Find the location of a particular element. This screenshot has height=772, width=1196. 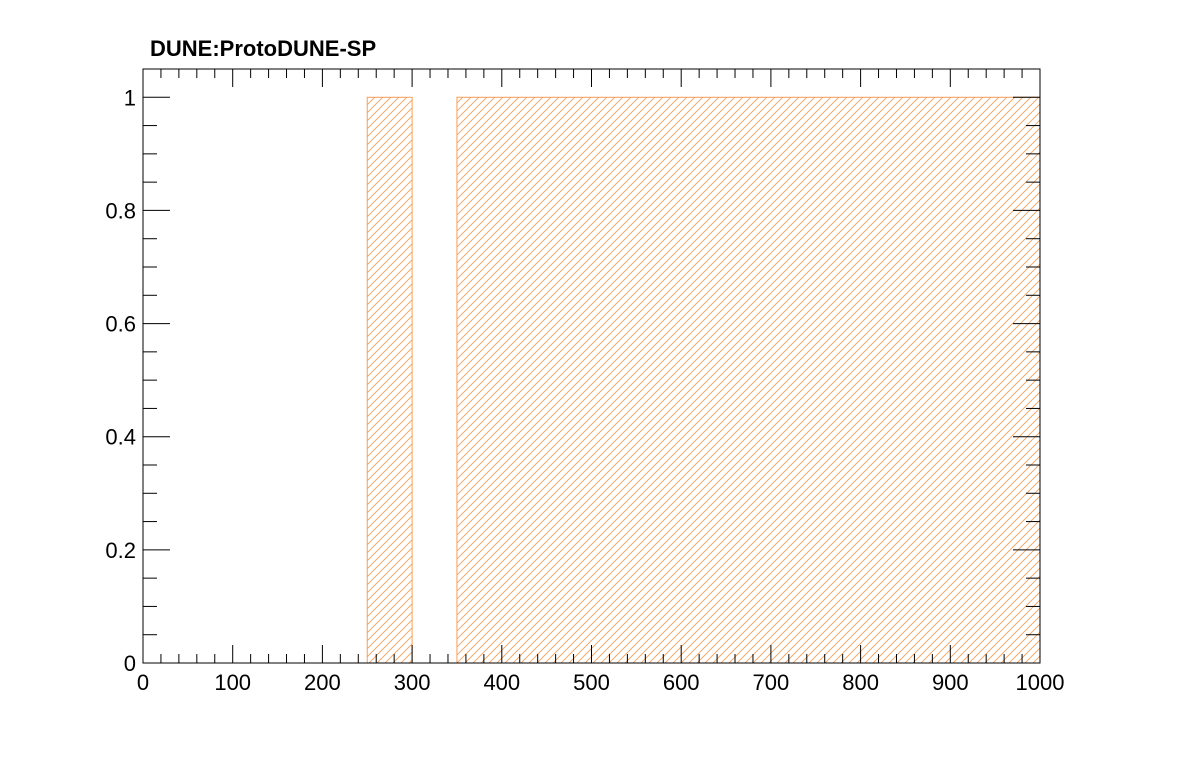

x-tick-label: 200 is located at coordinates (322, 682).